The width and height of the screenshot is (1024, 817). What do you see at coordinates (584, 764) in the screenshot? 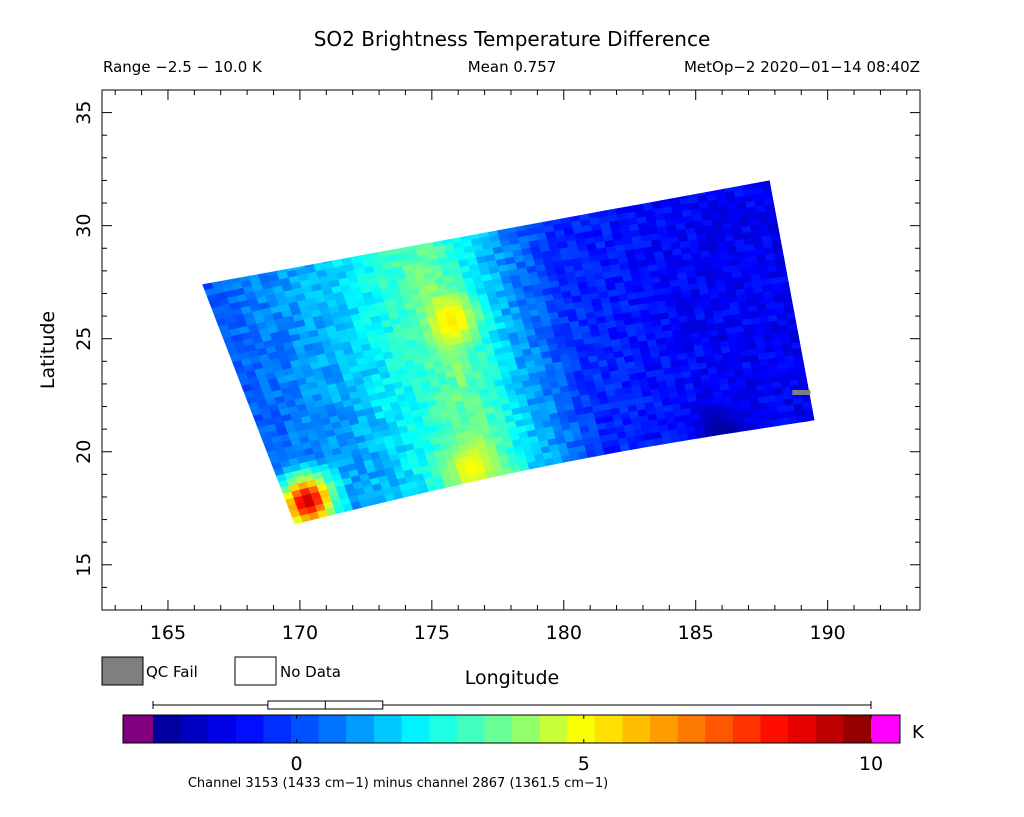
I see `colorbar-tick-label: 5` at bounding box center [584, 764].